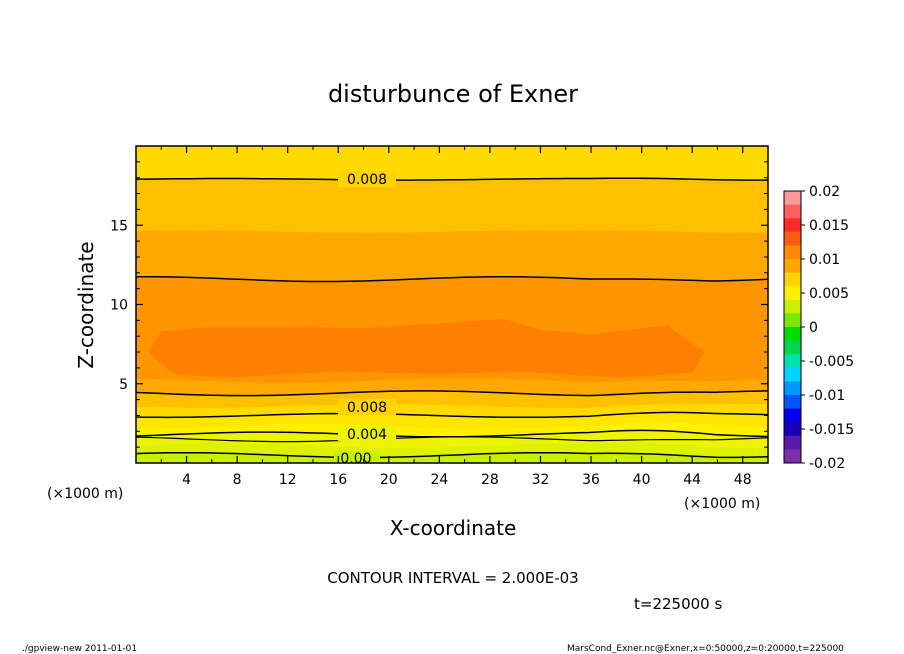 Image resolution: width=904 pixels, height=654 pixels. What do you see at coordinates (824, 260) in the screenshot?
I see `colorbar-label: 0.01` at bounding box center [824, 260].